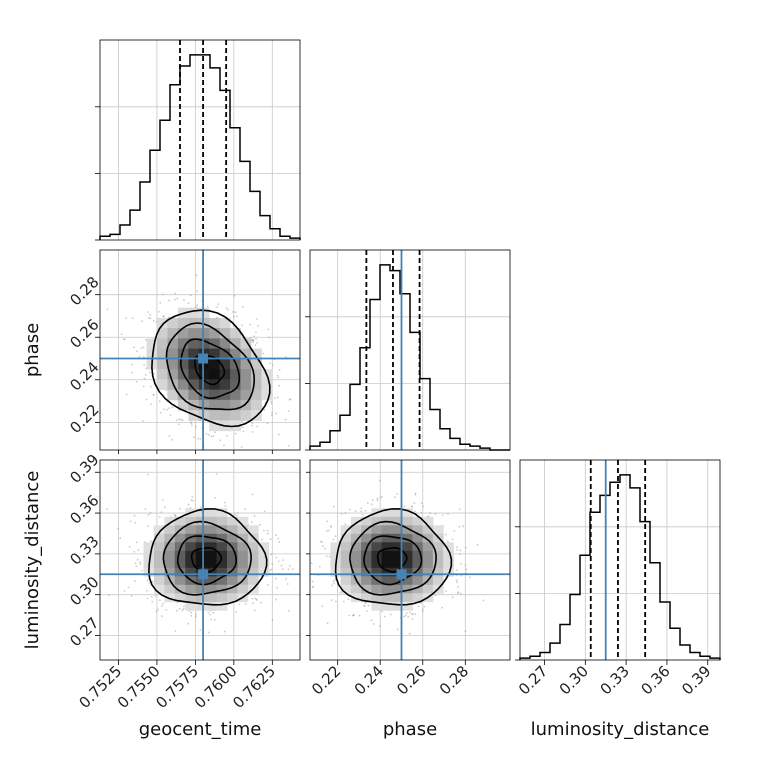 This screenshot has height=760, width=760. What do you see at coordinates (84, 632) in the screenshot?
I see `y-tick-label-luminosity_distance: 0.27` at bounding box center [84, 632].